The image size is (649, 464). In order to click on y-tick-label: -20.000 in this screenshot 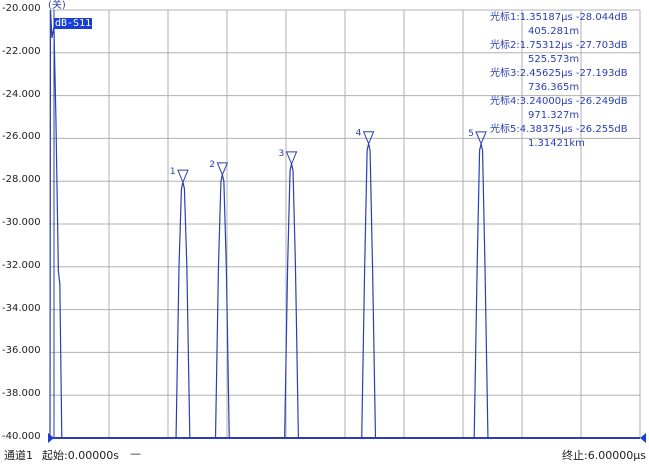, I will do `click(21, 8)`.